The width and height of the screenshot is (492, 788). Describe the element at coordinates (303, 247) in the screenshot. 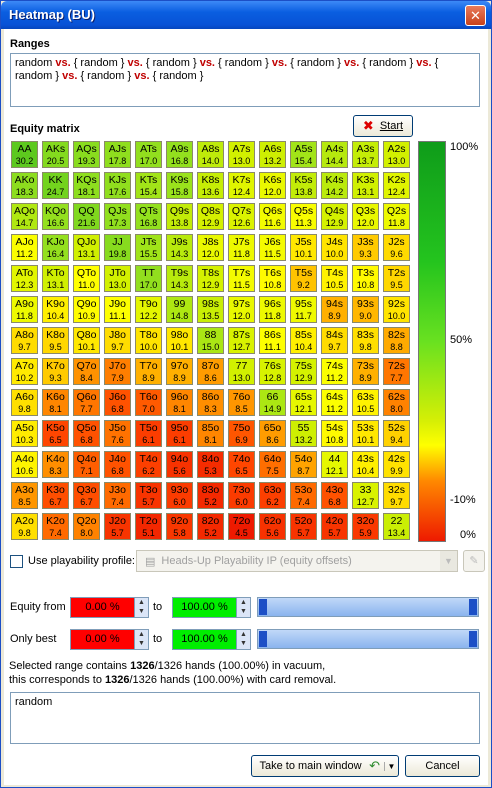

I see `matrix-cell: J5s 10.1` at that location.